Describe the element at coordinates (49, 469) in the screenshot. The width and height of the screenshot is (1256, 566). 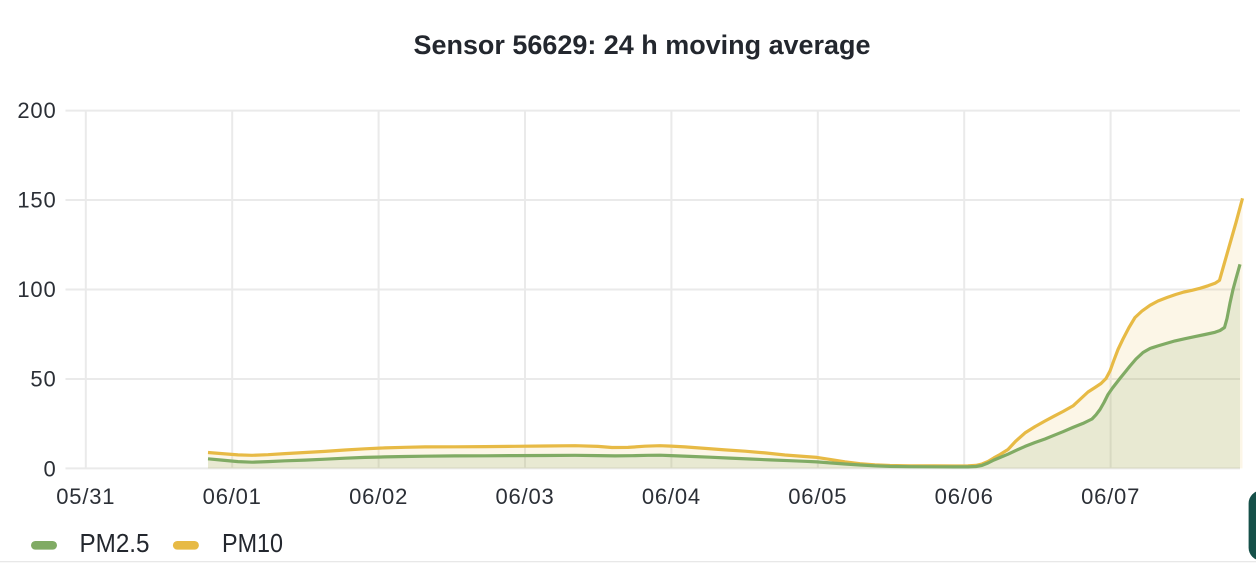
I see `svg-text: 0` at that location.